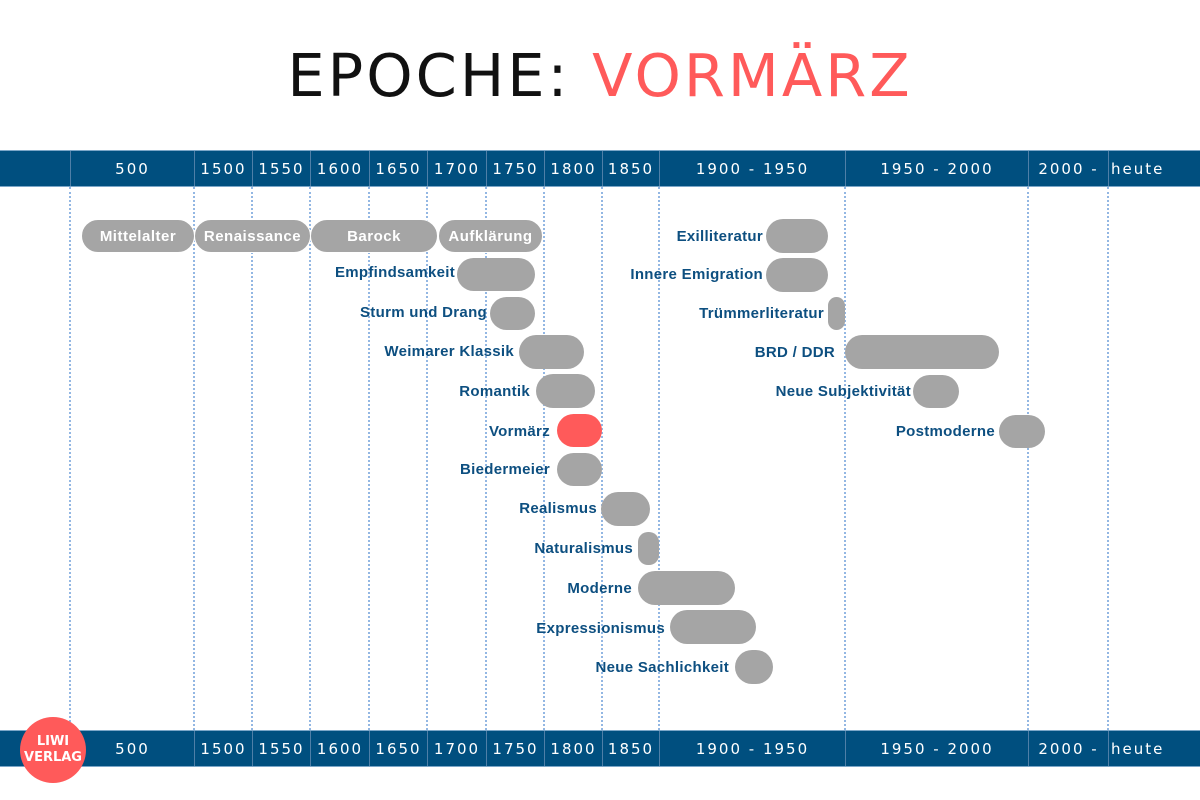 Image resolution: width=1200 pixels, height=800 pixels. Describe the element at coordinates (648, 548) in the screenshot. I see `epoch-bar-naturalismus` at that location.